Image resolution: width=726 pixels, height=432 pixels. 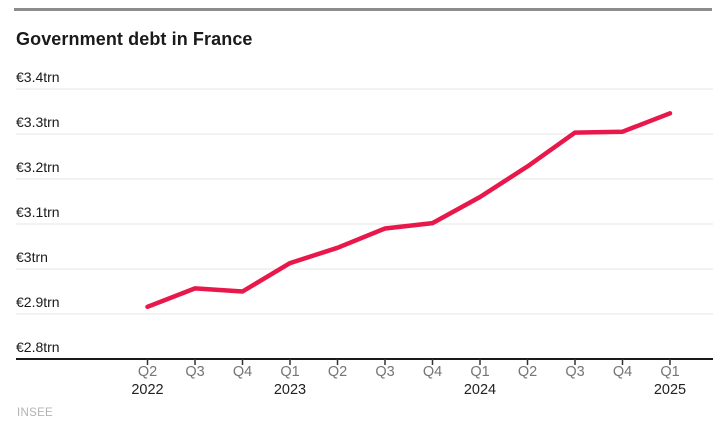 What do you see at coordinates (35, 413) in the screenshot?
I see `source-note: INSEE` at bounding box center [35, 413].